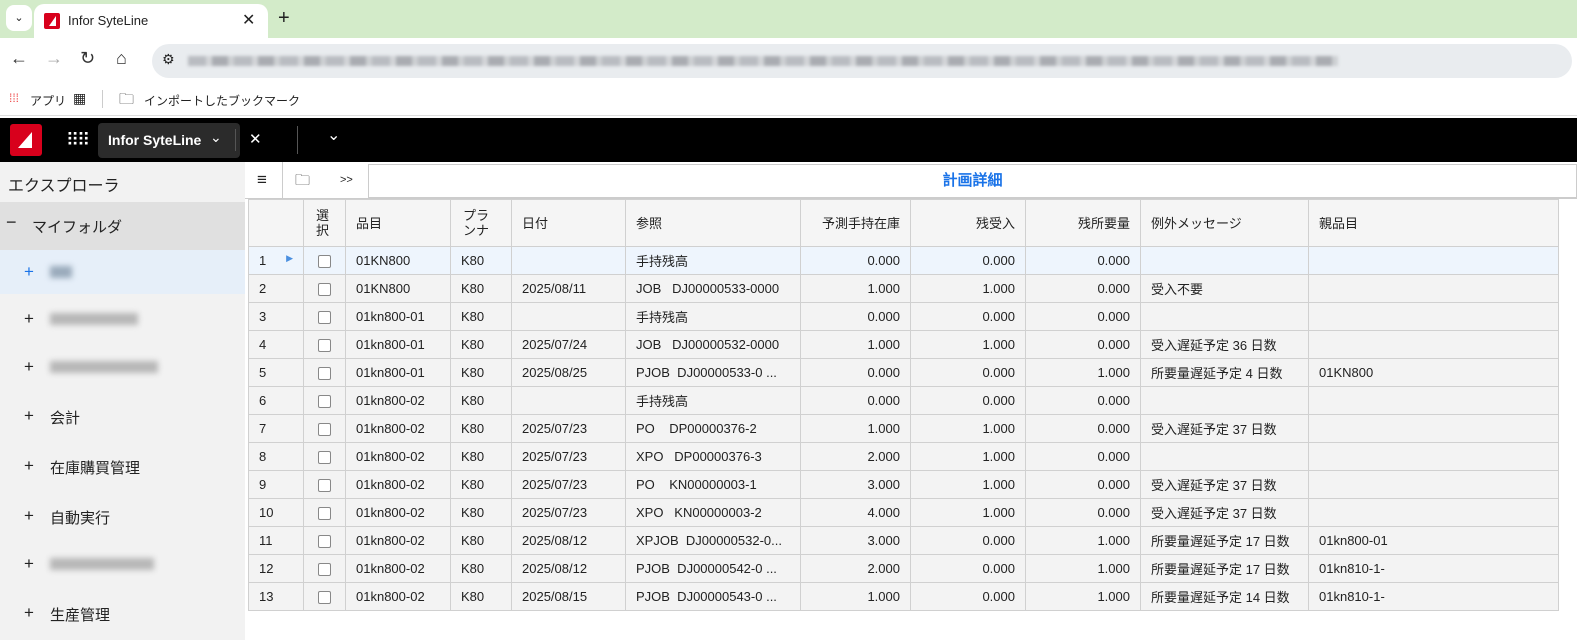 Image resolution: width=1577 pixels, height=640 pixels. Describe the element at coordinates (303, 180) in the screenshot. I see `folder-export-icon: 🗀` at that location.